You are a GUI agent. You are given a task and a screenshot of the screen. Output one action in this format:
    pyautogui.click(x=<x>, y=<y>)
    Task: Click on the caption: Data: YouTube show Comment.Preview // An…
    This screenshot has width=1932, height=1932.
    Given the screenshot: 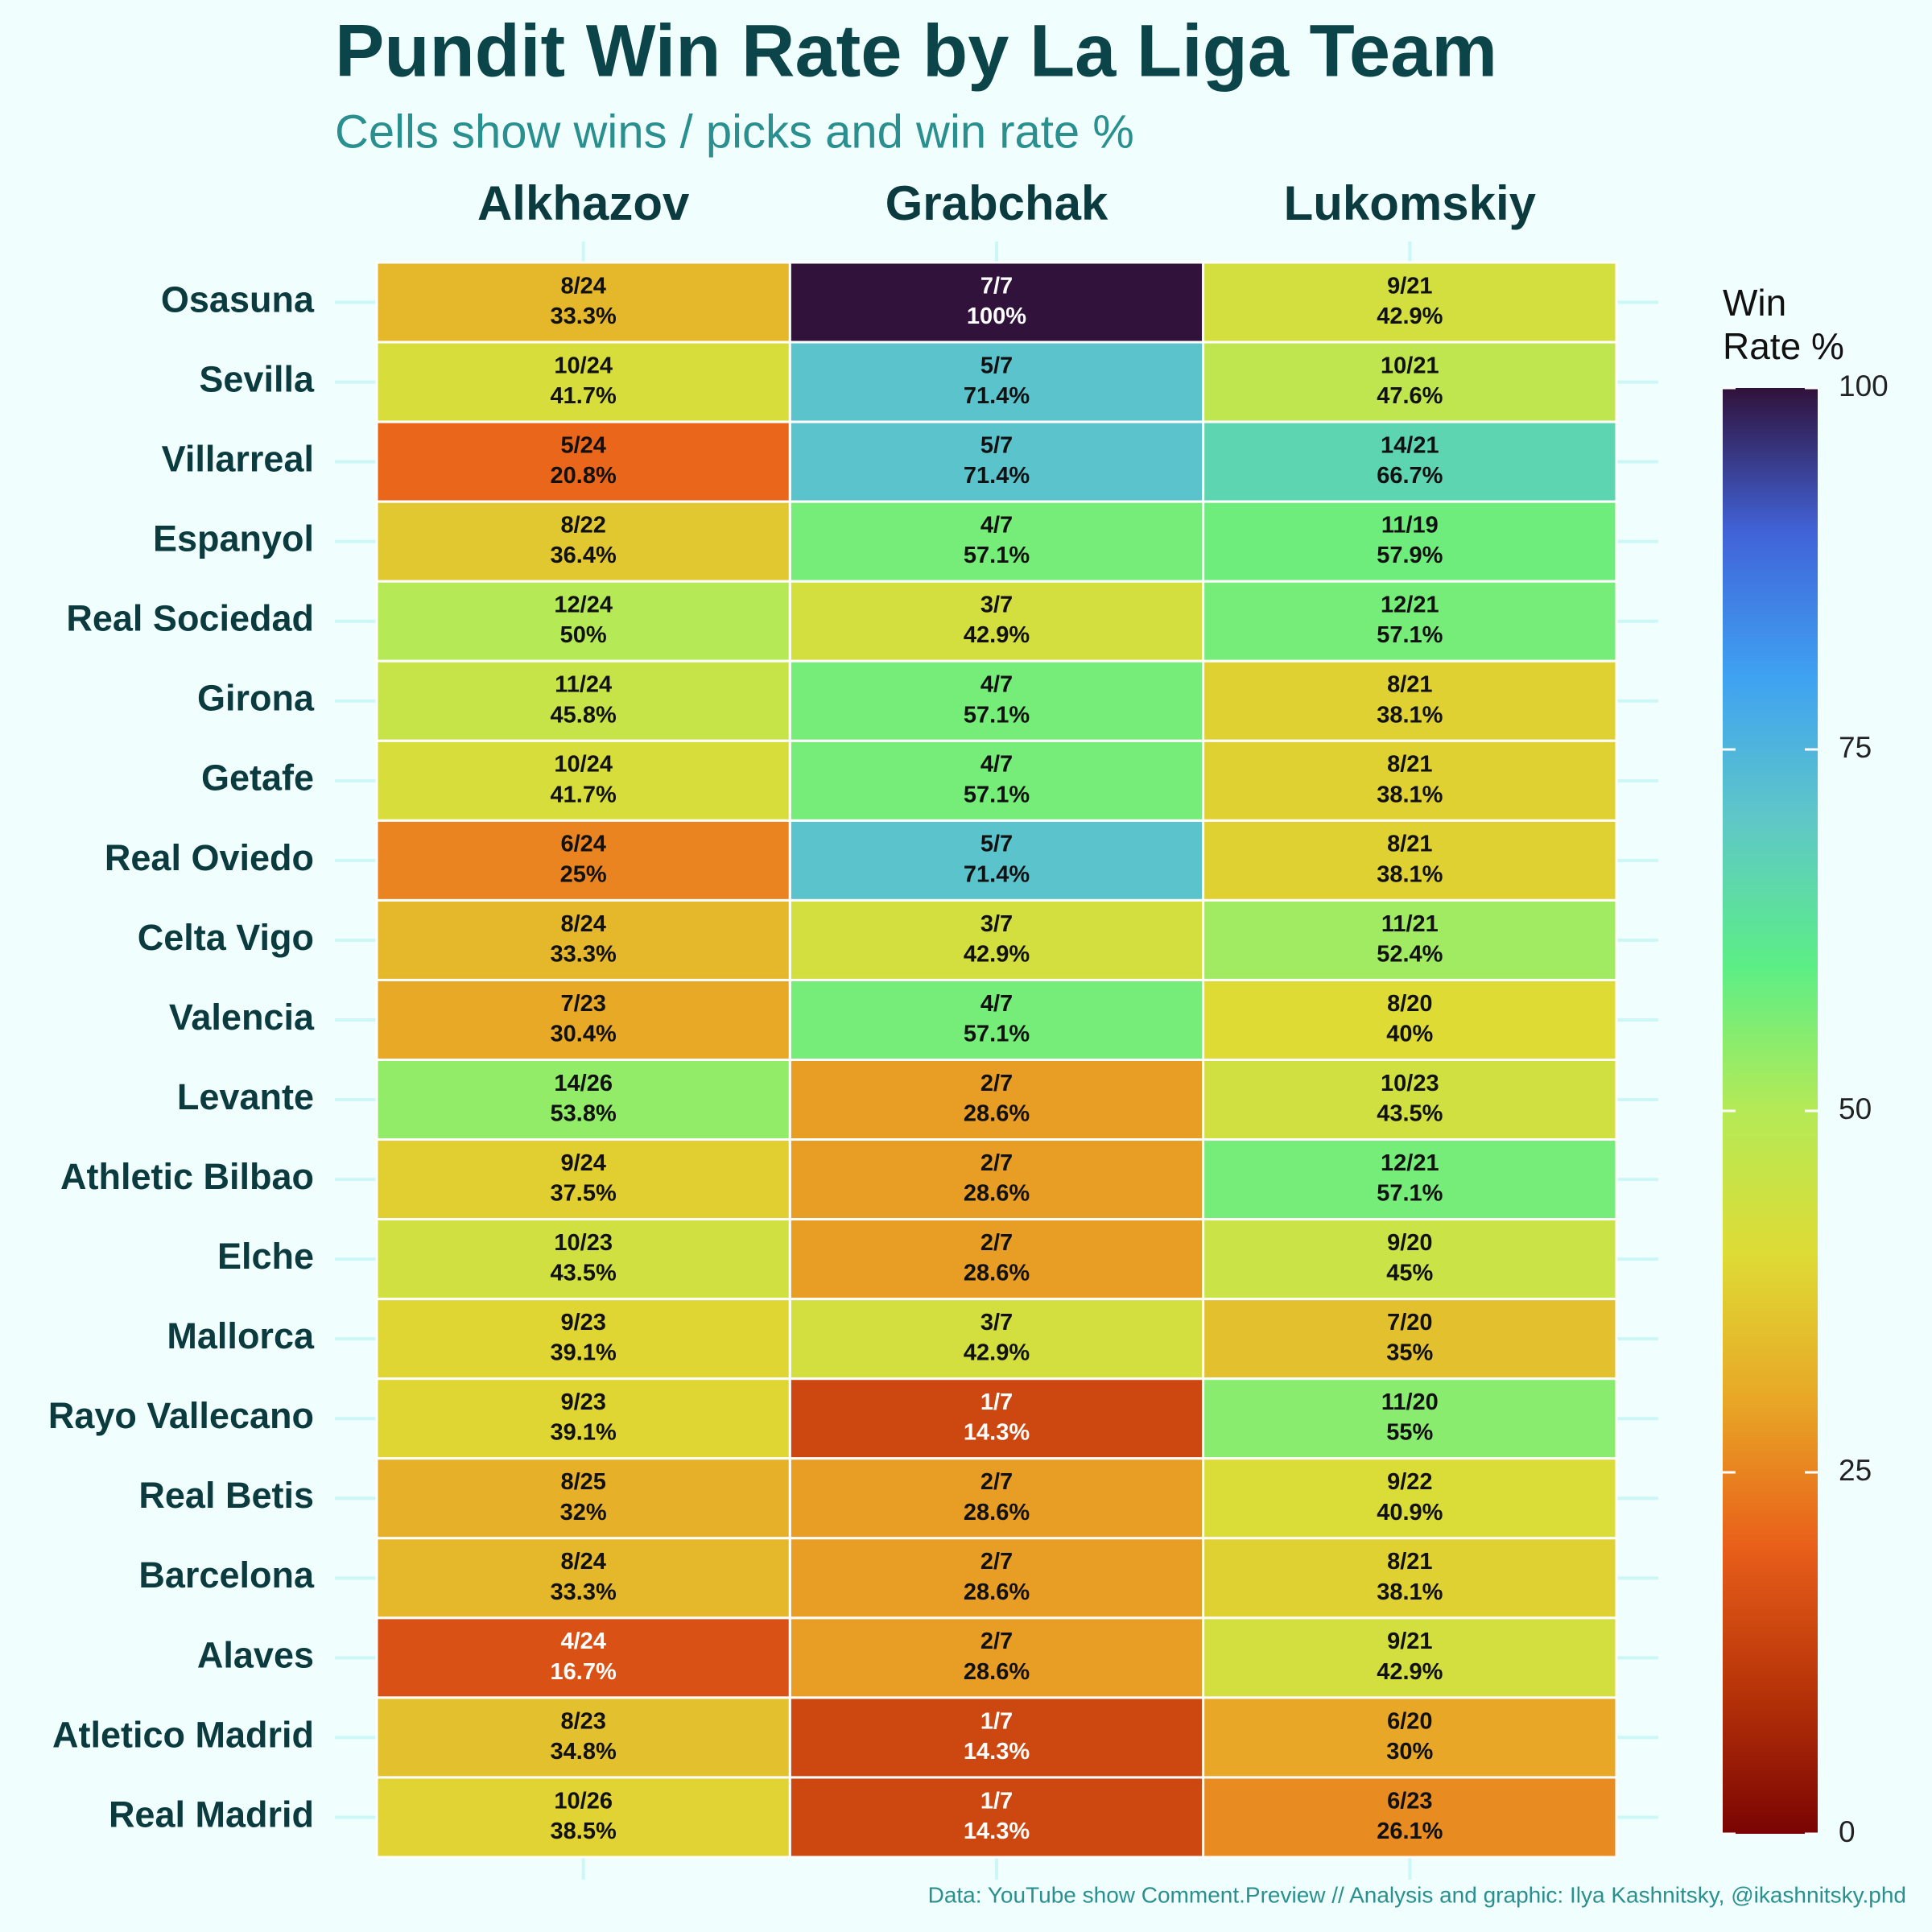 What is the action you would take?
    pyautogui.click(x=1417, y=1894)
    